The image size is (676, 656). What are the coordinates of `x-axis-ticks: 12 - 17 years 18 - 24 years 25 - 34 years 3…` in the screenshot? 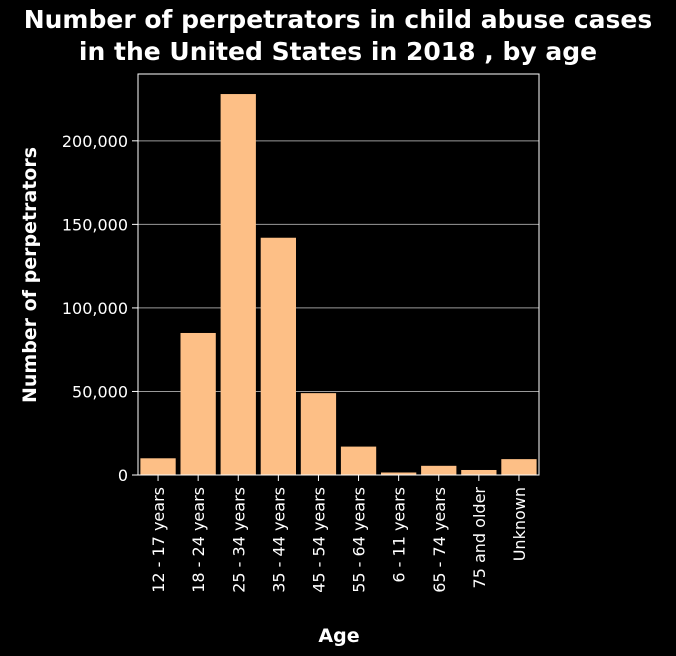 It's located at (339, 534).